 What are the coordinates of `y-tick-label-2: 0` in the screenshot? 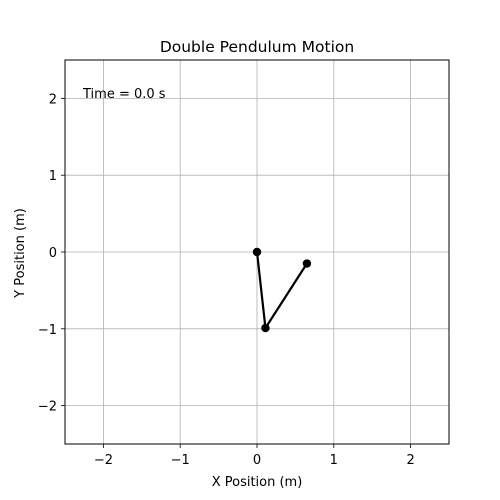 It's located at (53, 253).